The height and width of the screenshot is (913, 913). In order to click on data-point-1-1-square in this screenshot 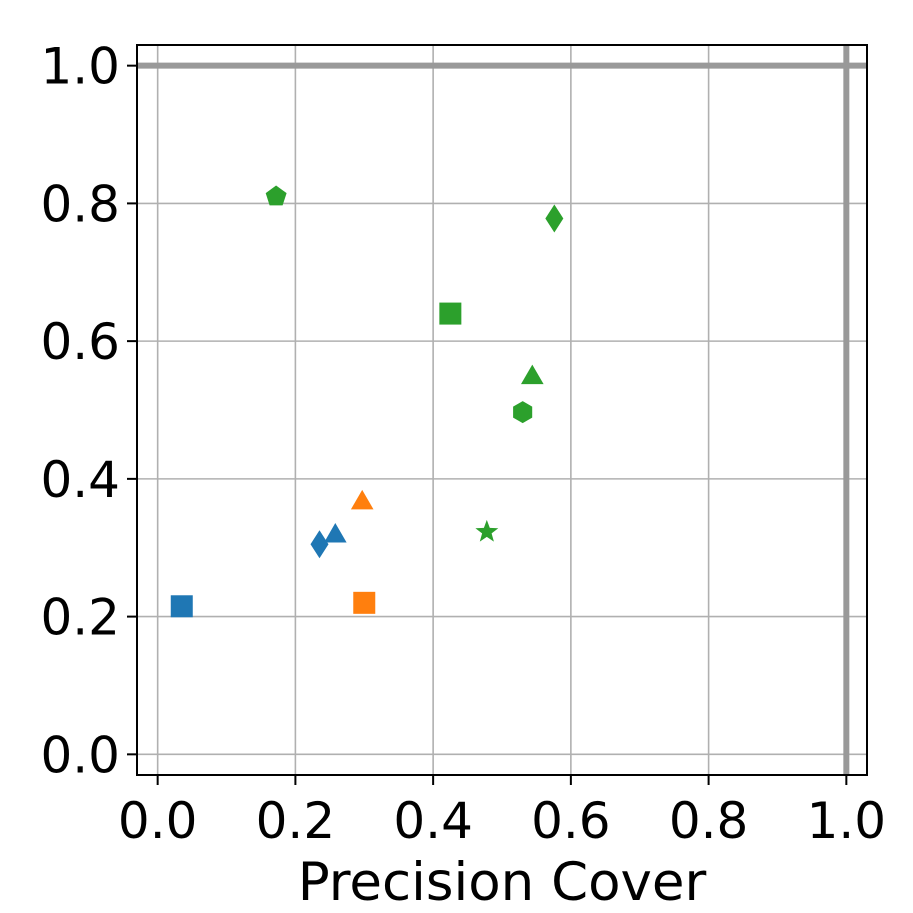, I will do `click(364, 602)`.